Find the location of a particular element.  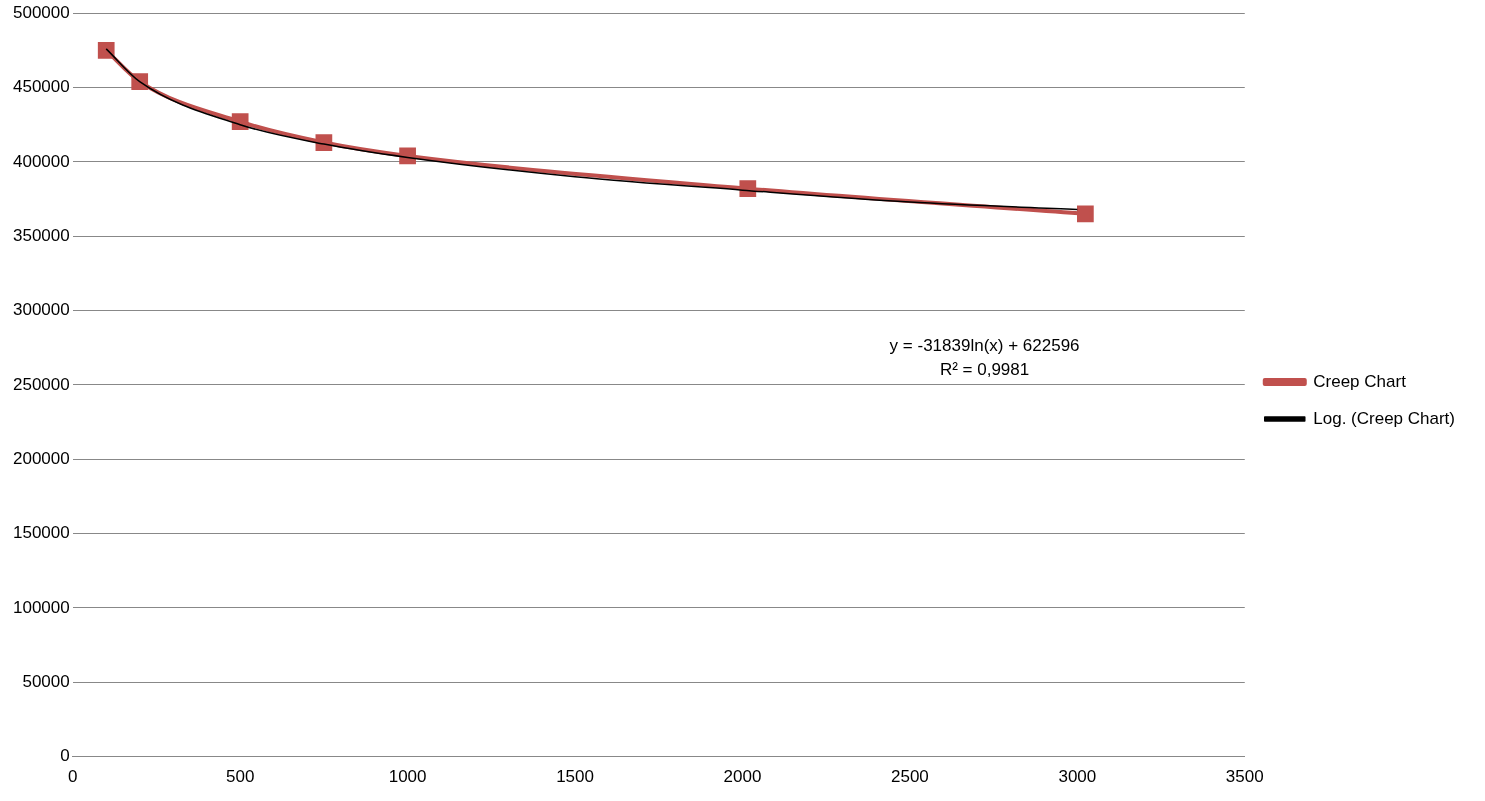

legend-label: Creep Chart is located at coordinates (1360, 381).